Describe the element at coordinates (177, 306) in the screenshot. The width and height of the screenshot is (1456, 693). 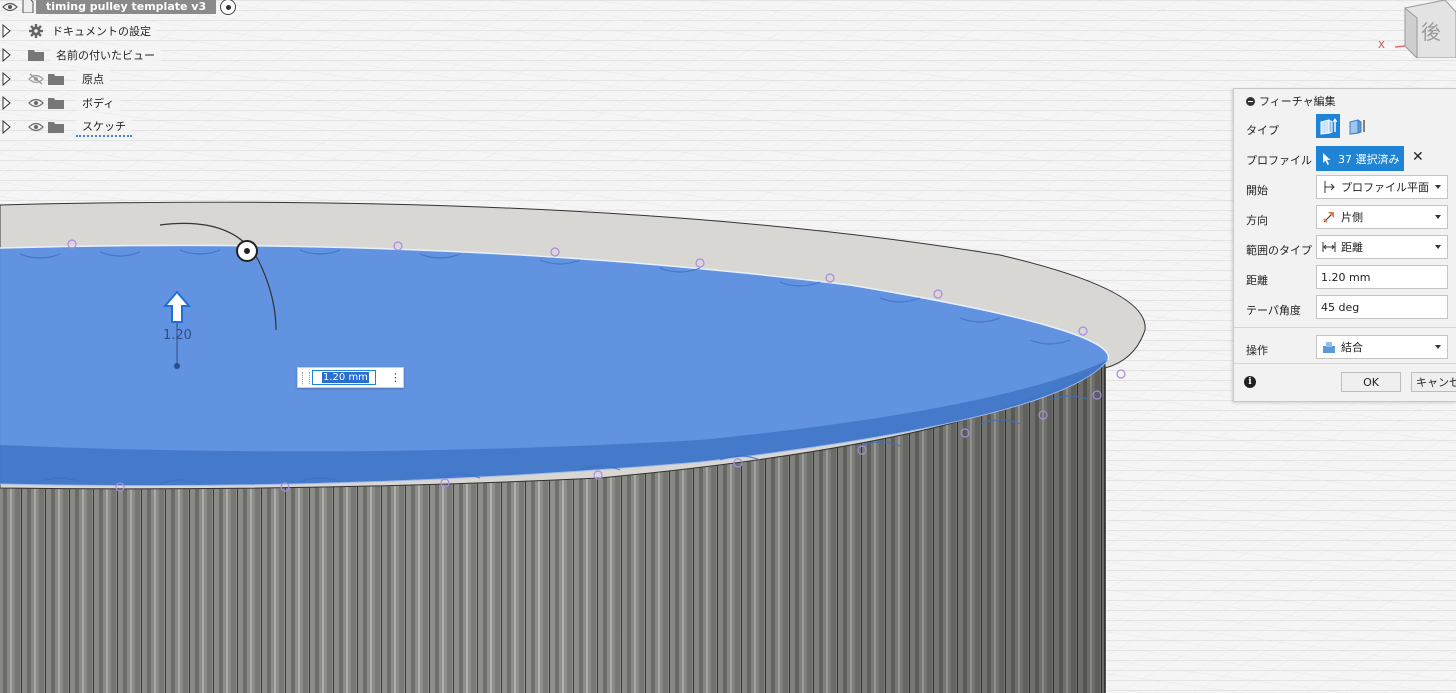
I see `distance-arrow-handle` at that location.